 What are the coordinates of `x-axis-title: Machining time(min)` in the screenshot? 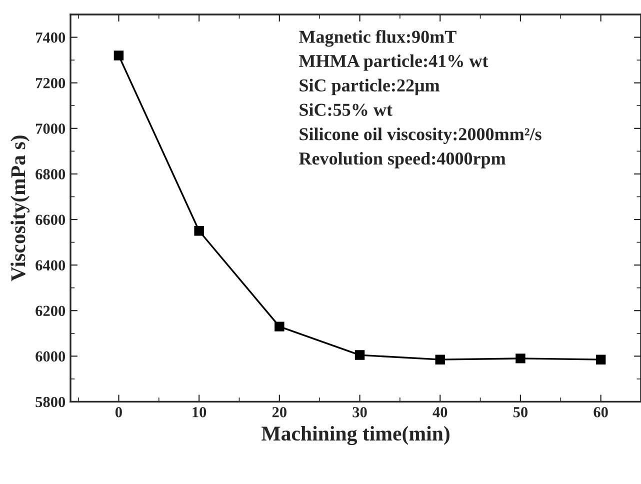 It's located at (356, 436).